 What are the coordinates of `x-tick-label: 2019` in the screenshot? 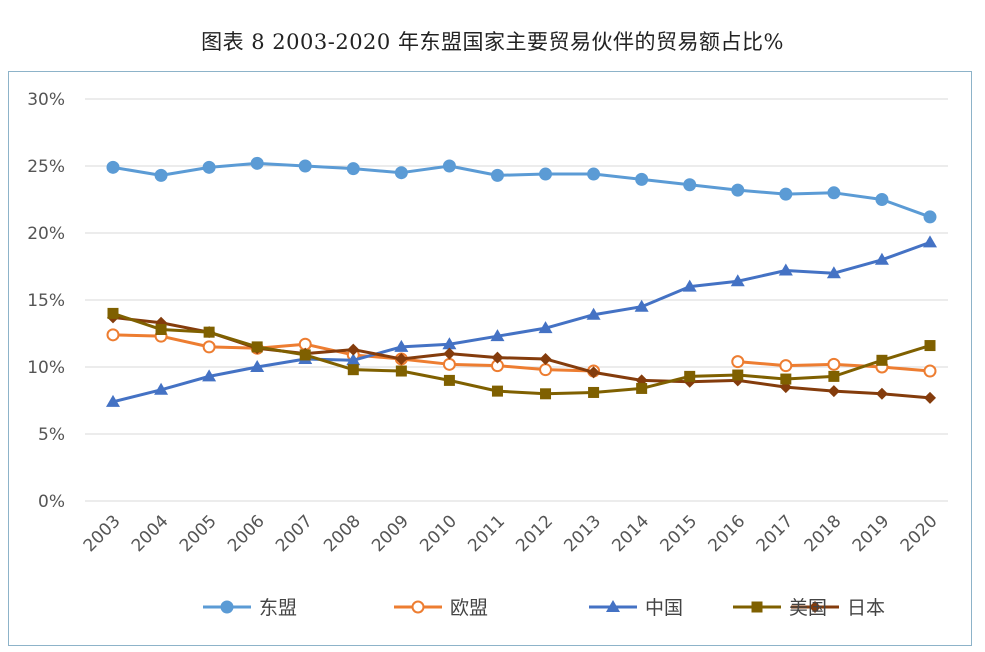 It's located at (871, 533).